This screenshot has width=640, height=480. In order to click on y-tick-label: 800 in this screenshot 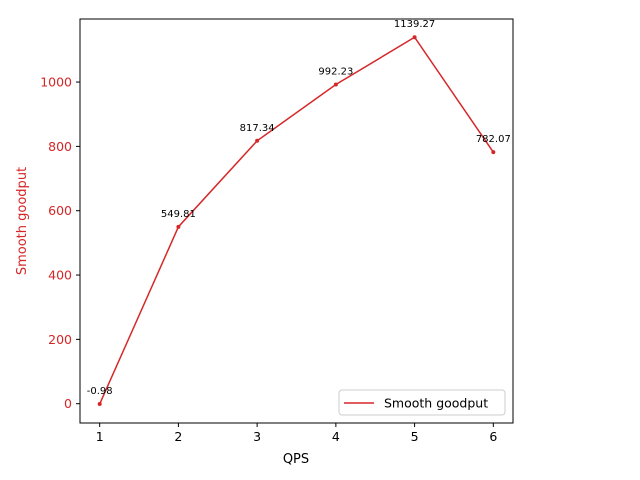, I will do `click(60, 146)`.